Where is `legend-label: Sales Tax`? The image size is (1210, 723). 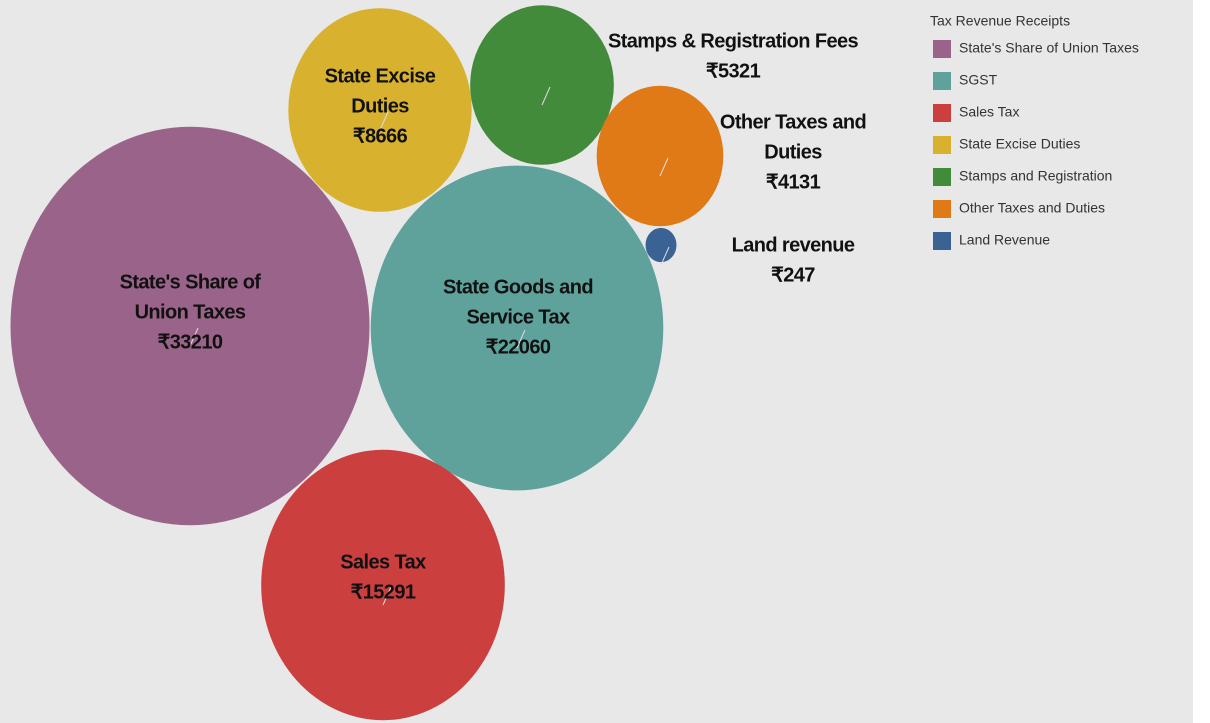
legend-label: Sales Tax is located at coordinates (989, 112).